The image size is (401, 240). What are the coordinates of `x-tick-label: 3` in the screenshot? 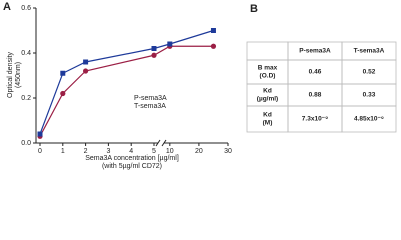 It's located at (108, 151).